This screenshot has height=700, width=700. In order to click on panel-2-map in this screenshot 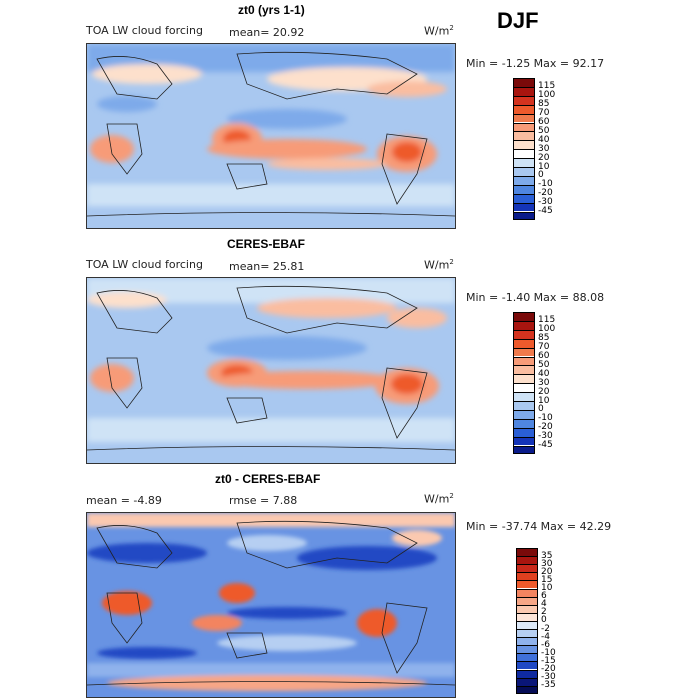, I will do `click(271, 370)`.